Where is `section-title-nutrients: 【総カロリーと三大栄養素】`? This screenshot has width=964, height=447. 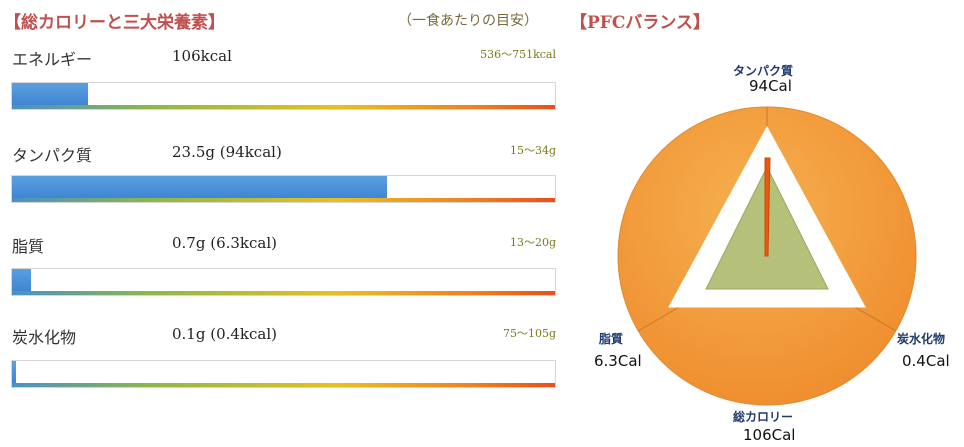 section-title-nutrients: 【総カロリーと三大栄養素】 is located at coordinates (114, 23).